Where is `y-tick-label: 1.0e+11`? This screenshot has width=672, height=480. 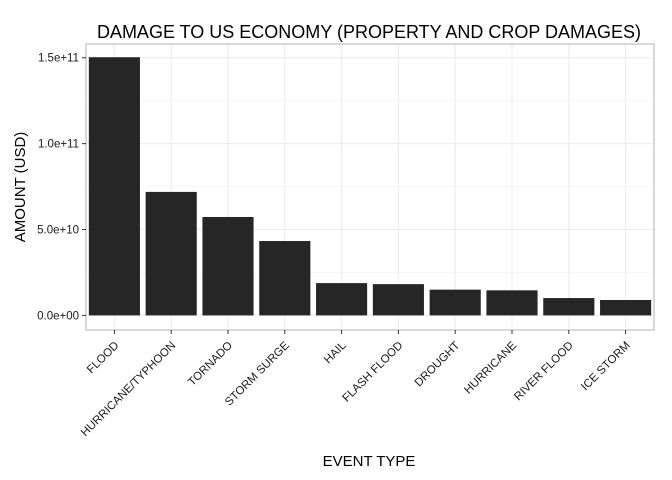 y-tick-label: 1.0e+11 is located at coordinates (58, 145).